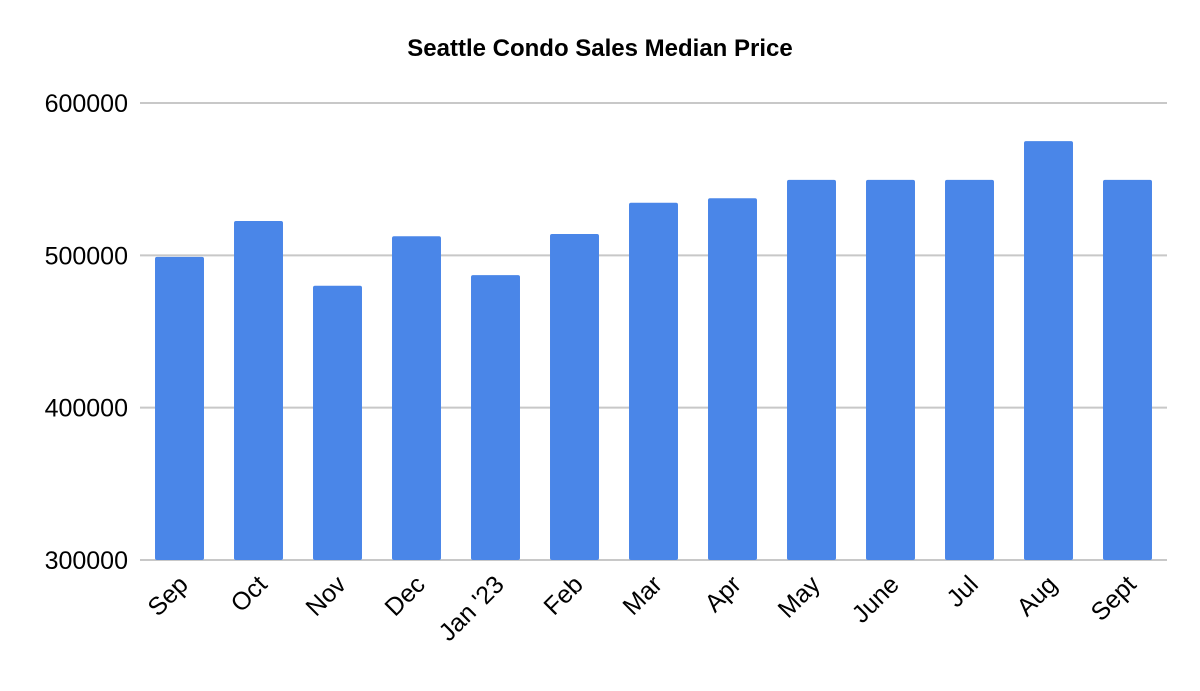 The height and width of the screenshot is (691, 1200). Describe the element at coordinates (722, 593) in the screenshot. I see `x-tick-label: Apr` at that location.